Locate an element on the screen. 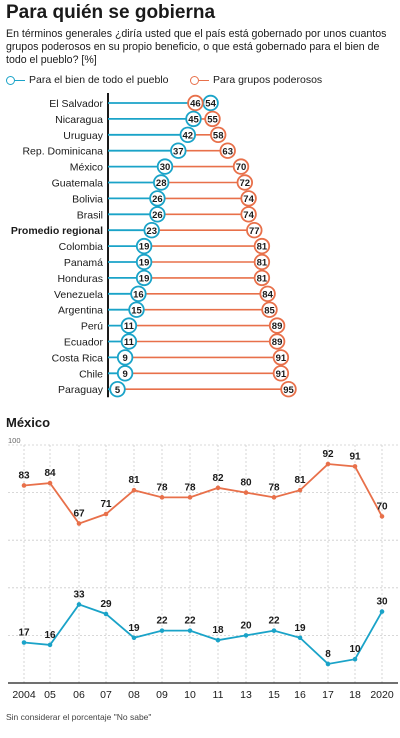 The height and width of the screenshot is (738, 400). grupos-data-label: 71 is located at coordinates (106, 504).